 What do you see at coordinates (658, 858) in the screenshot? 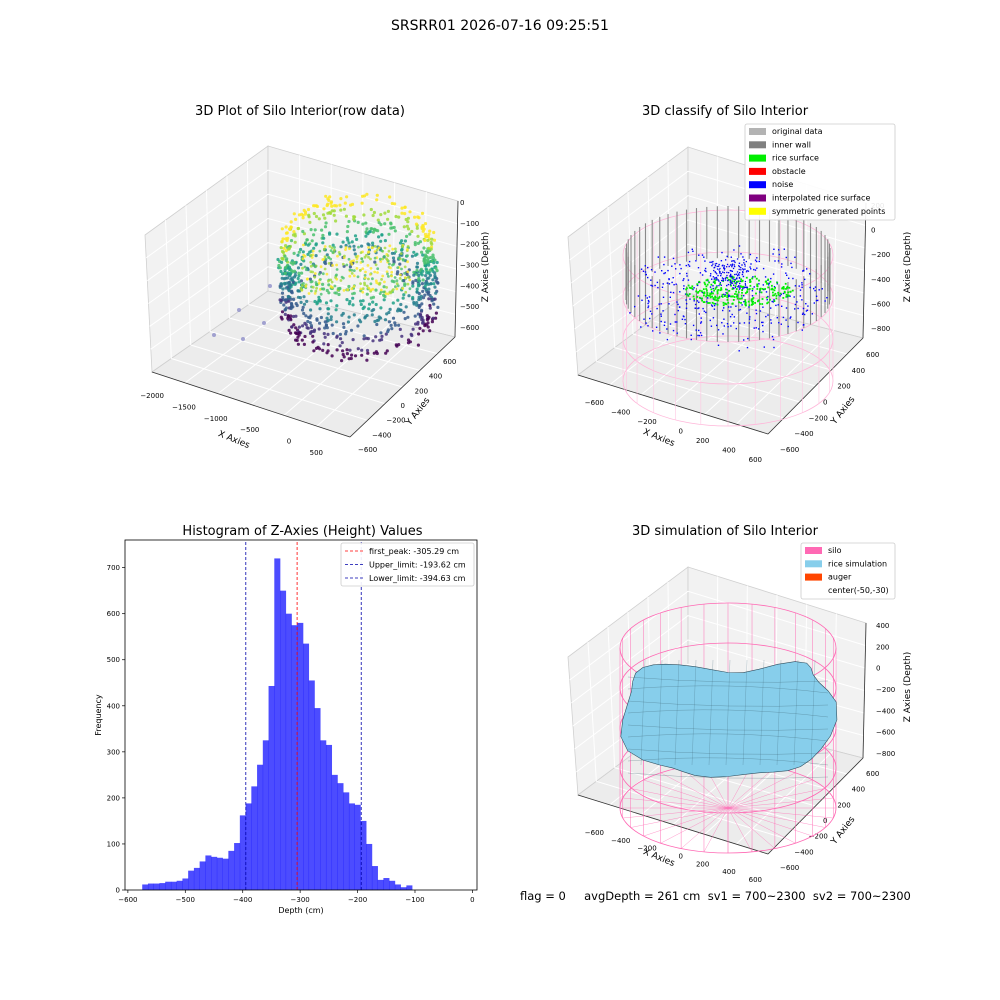
I see `panel4-x-axis-label: X Axies` at bounding box center [658, 858].